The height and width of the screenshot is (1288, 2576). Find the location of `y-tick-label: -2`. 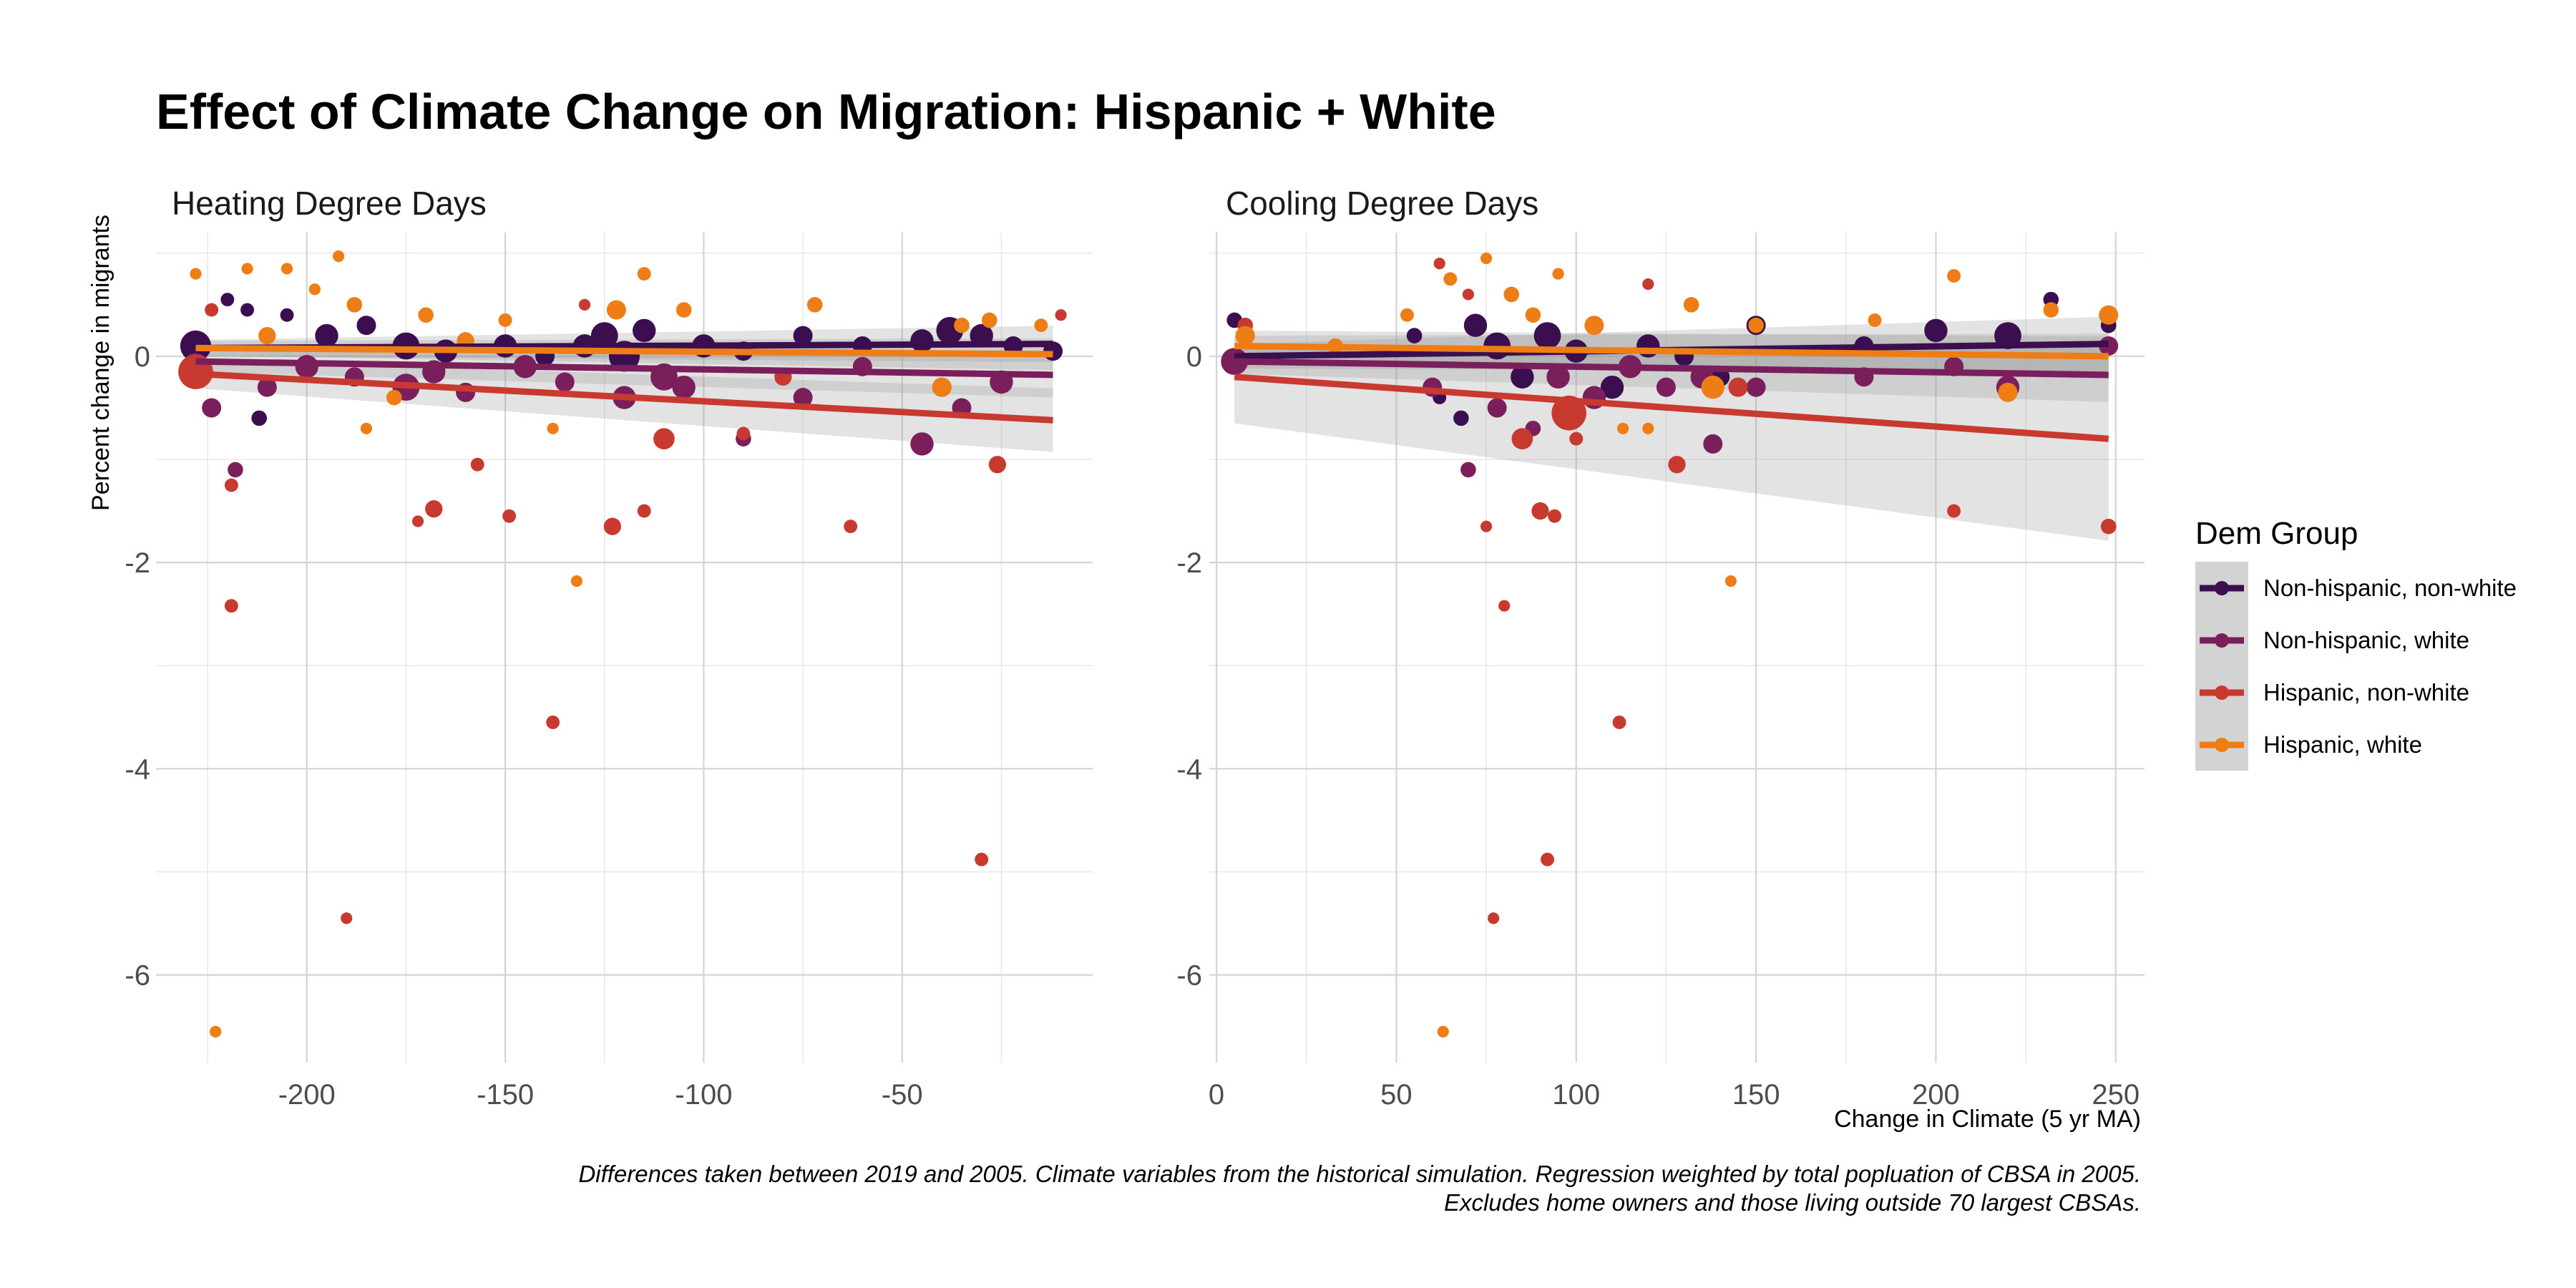

y-tick-label: -2 is located at coordinates (1189, 563).